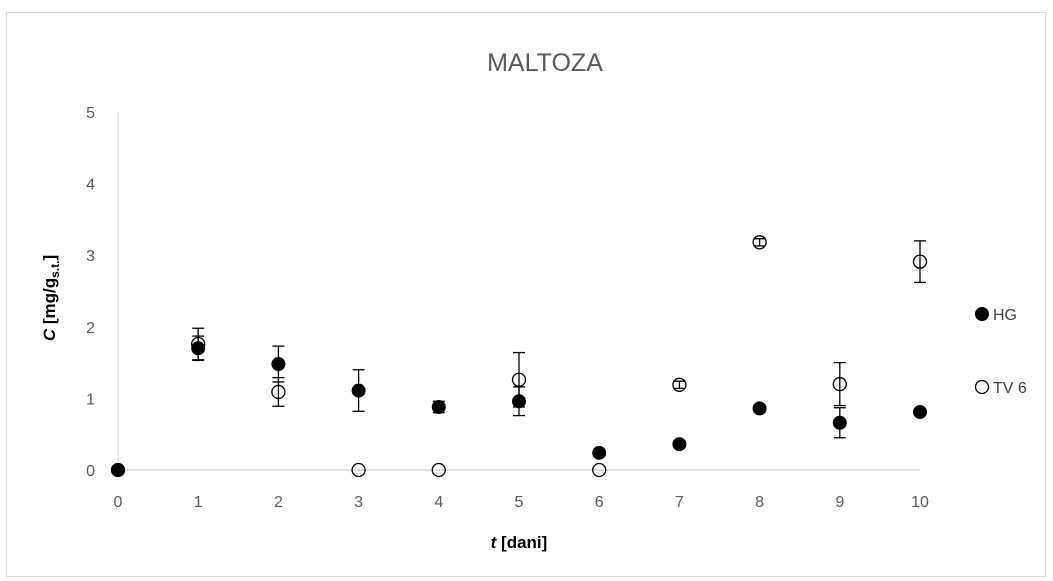  I want to click on legend-entry-tv-6: TV 6, so click(1000, 388).